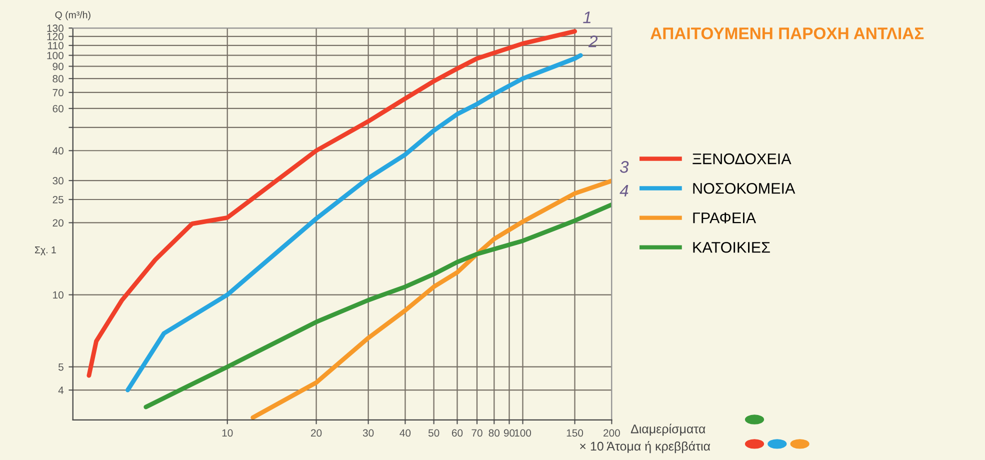  Describe the element at coordinates (61, 367) in the screenshot. I see `y-tick-label: 5` at that location.